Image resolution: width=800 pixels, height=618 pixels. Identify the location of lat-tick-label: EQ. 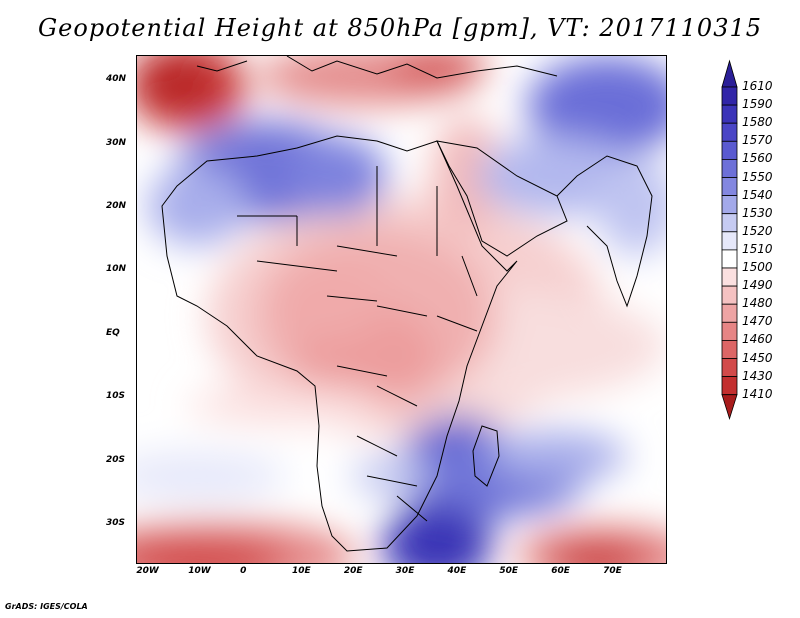
(113, 332).